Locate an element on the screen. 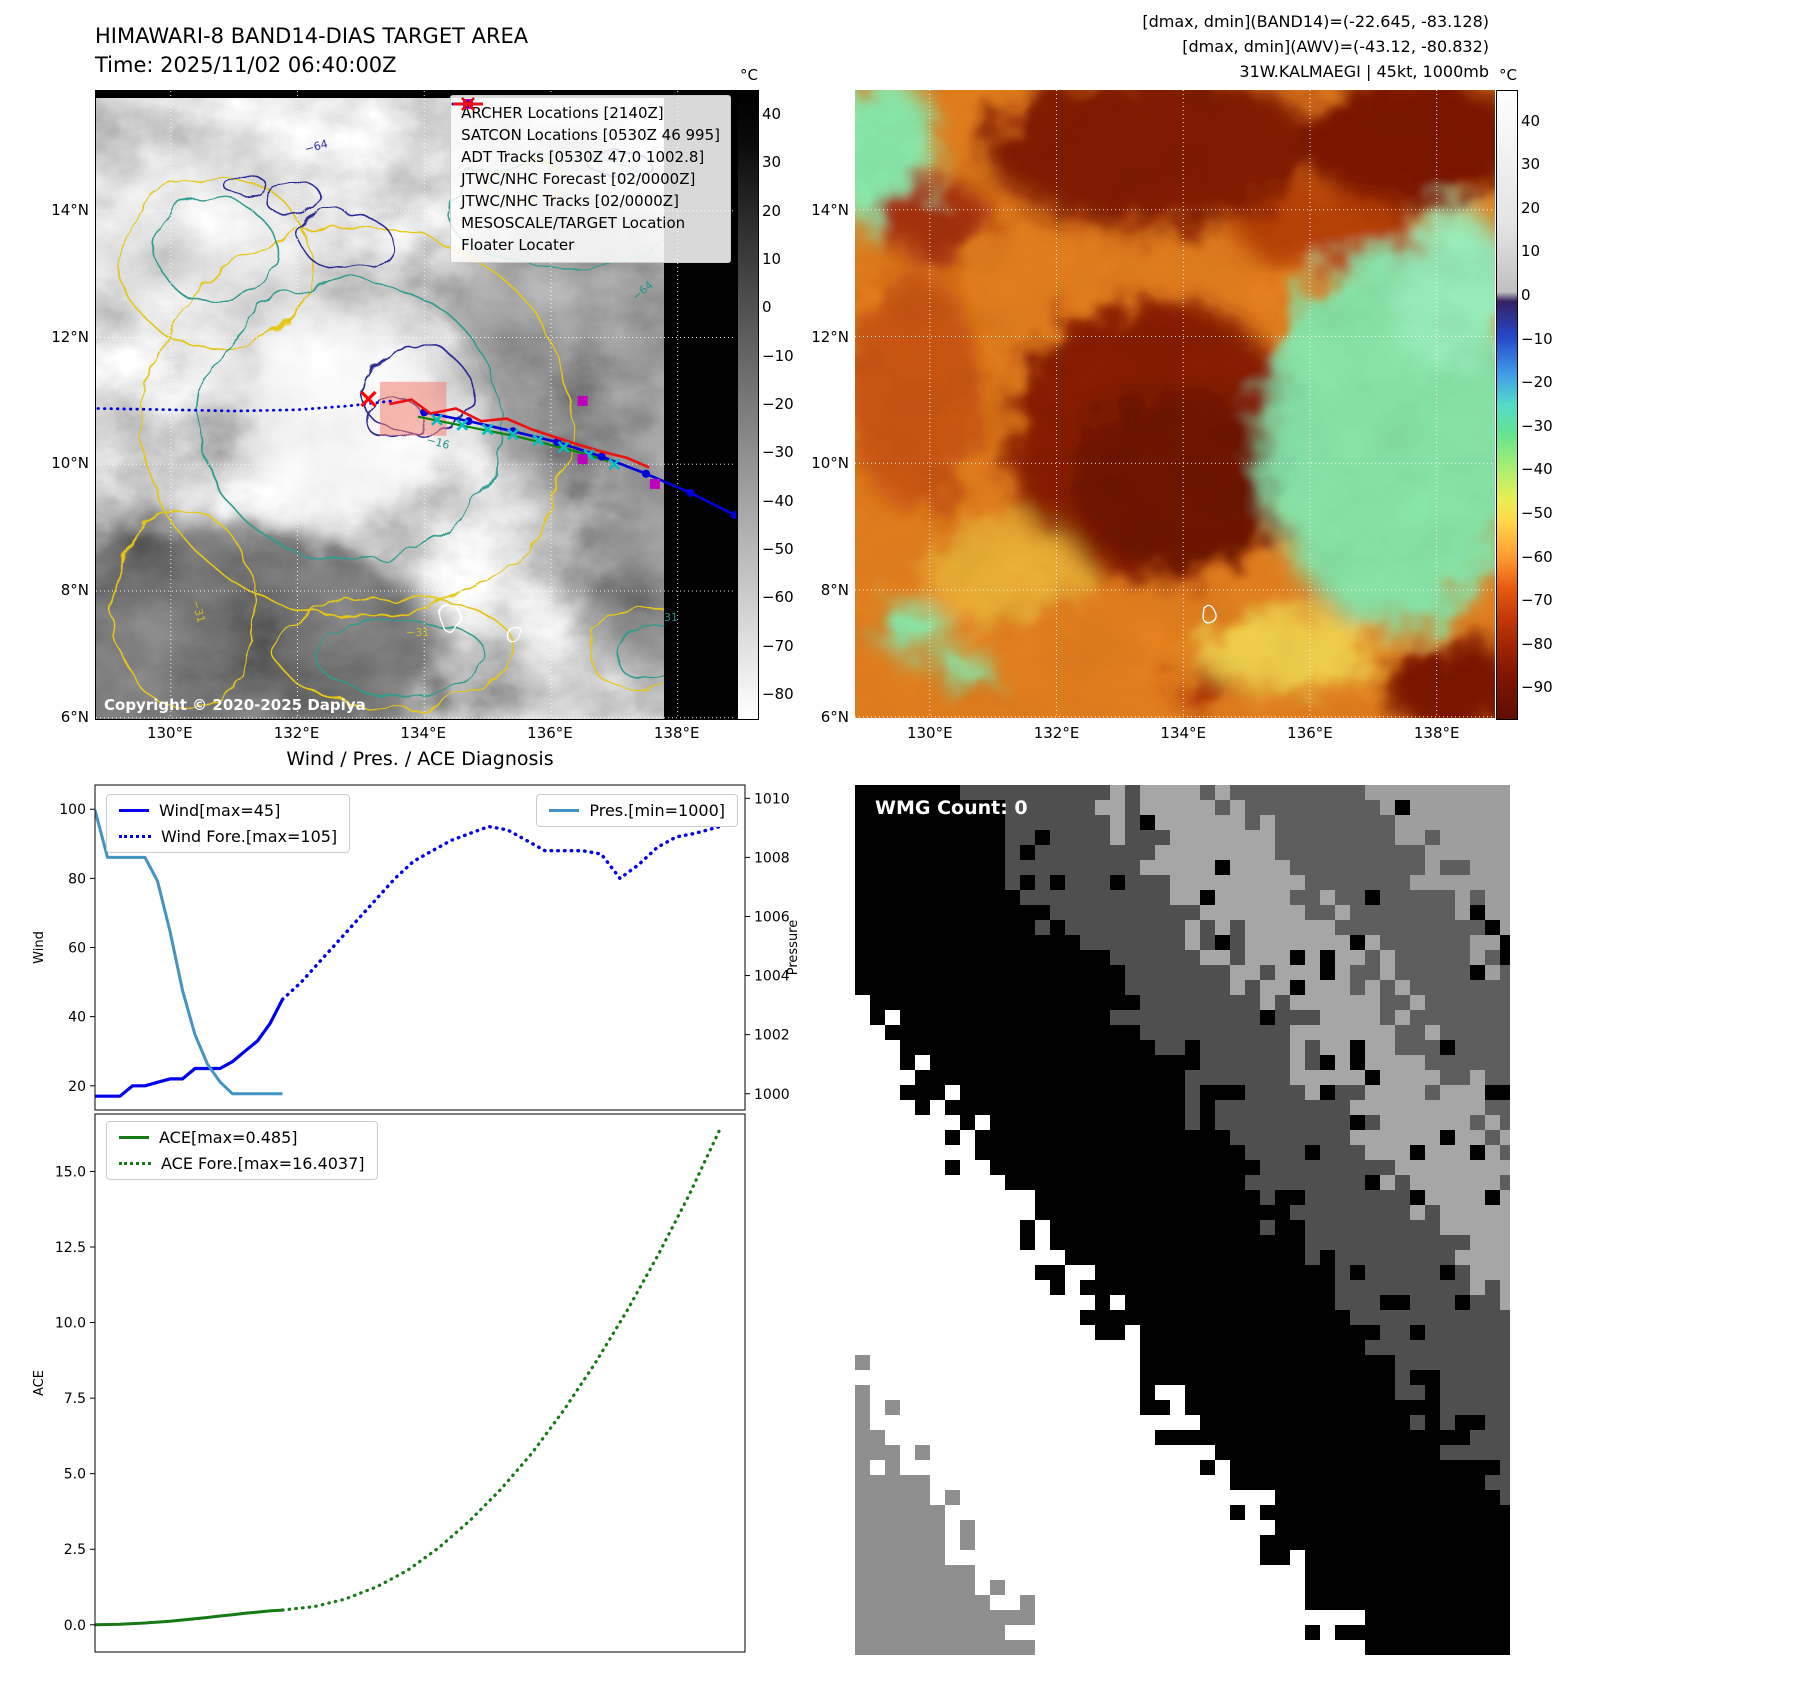  legend-item: MESOSCALE/TARGET Location is located at coordinates (590, 165).